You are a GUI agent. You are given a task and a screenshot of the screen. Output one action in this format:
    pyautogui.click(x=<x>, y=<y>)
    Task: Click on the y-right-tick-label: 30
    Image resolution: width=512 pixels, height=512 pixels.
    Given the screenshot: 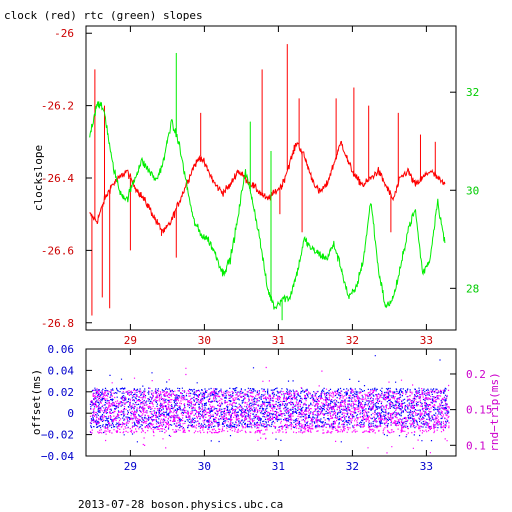 What is the action you would take?
    pyautogui.click(x=472, y=190)
    